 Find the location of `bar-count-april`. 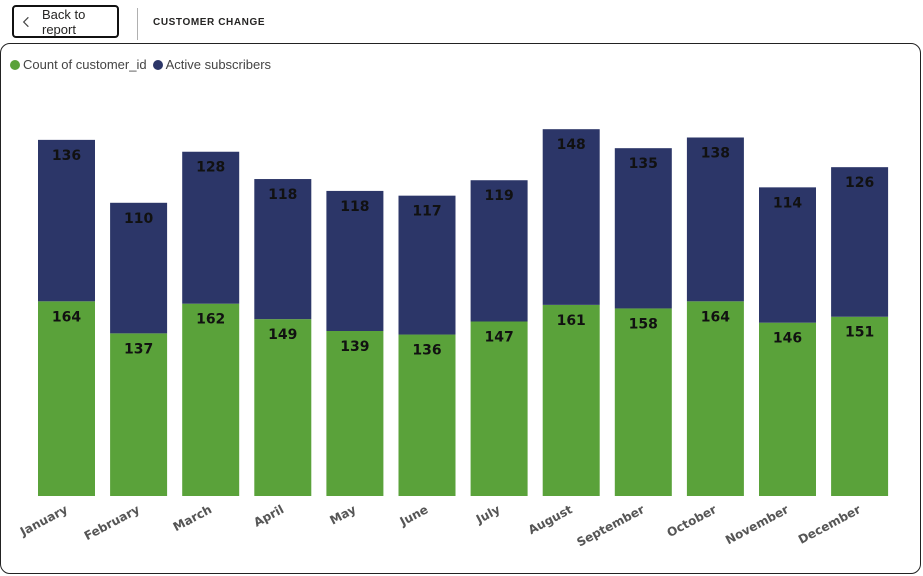

bar-count-april is located at coordinates (283, 407).